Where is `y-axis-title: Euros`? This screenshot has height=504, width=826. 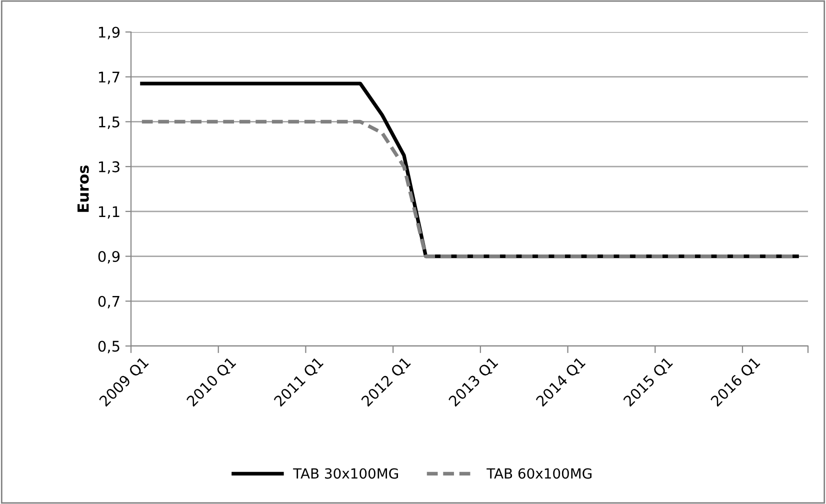 y-axis-title: Euros is located at coordinates (83, 189).